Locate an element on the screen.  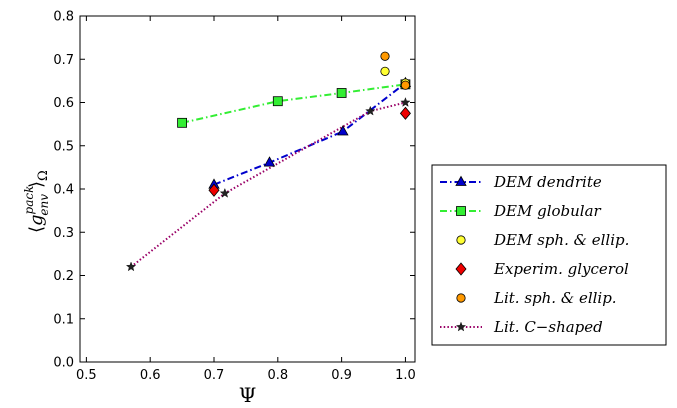
x-tick-label: 0.8 is located at coordinates (277, 375).